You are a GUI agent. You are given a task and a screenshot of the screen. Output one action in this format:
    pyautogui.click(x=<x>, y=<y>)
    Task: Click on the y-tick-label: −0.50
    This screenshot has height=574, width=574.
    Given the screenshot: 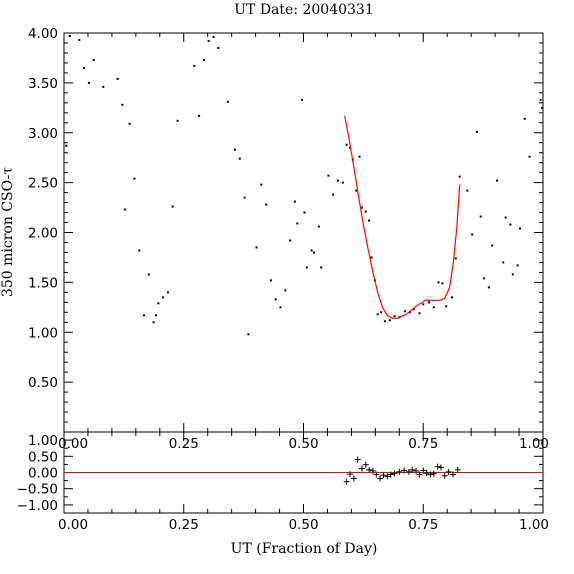 What is the action you would take?
    pyautogui.click(x=37, y=490)
    